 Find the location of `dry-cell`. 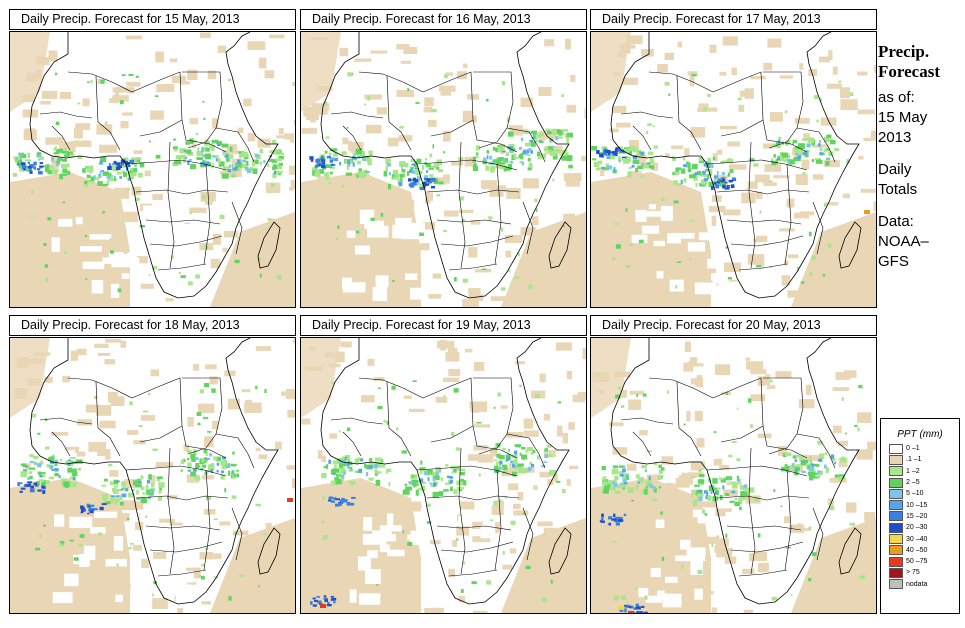

dry-cell is located at coordinates (71, 580).